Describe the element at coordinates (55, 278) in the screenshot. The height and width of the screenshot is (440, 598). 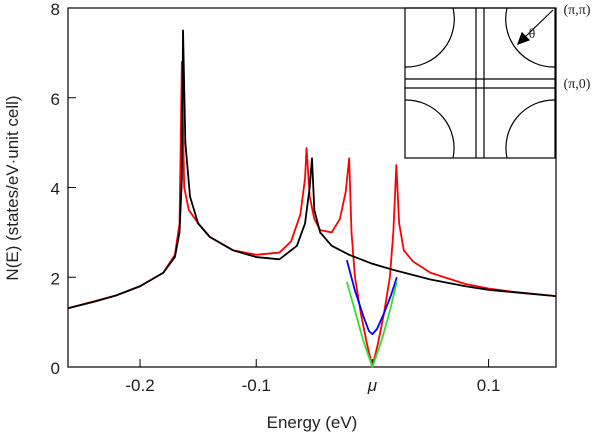
I see `y-tick-label: 2` at that location.